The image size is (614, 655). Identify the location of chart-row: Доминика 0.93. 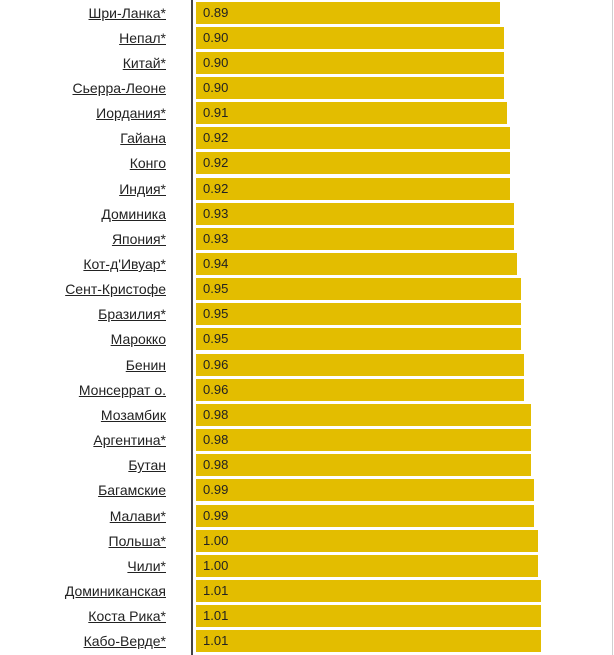
(307, 214).